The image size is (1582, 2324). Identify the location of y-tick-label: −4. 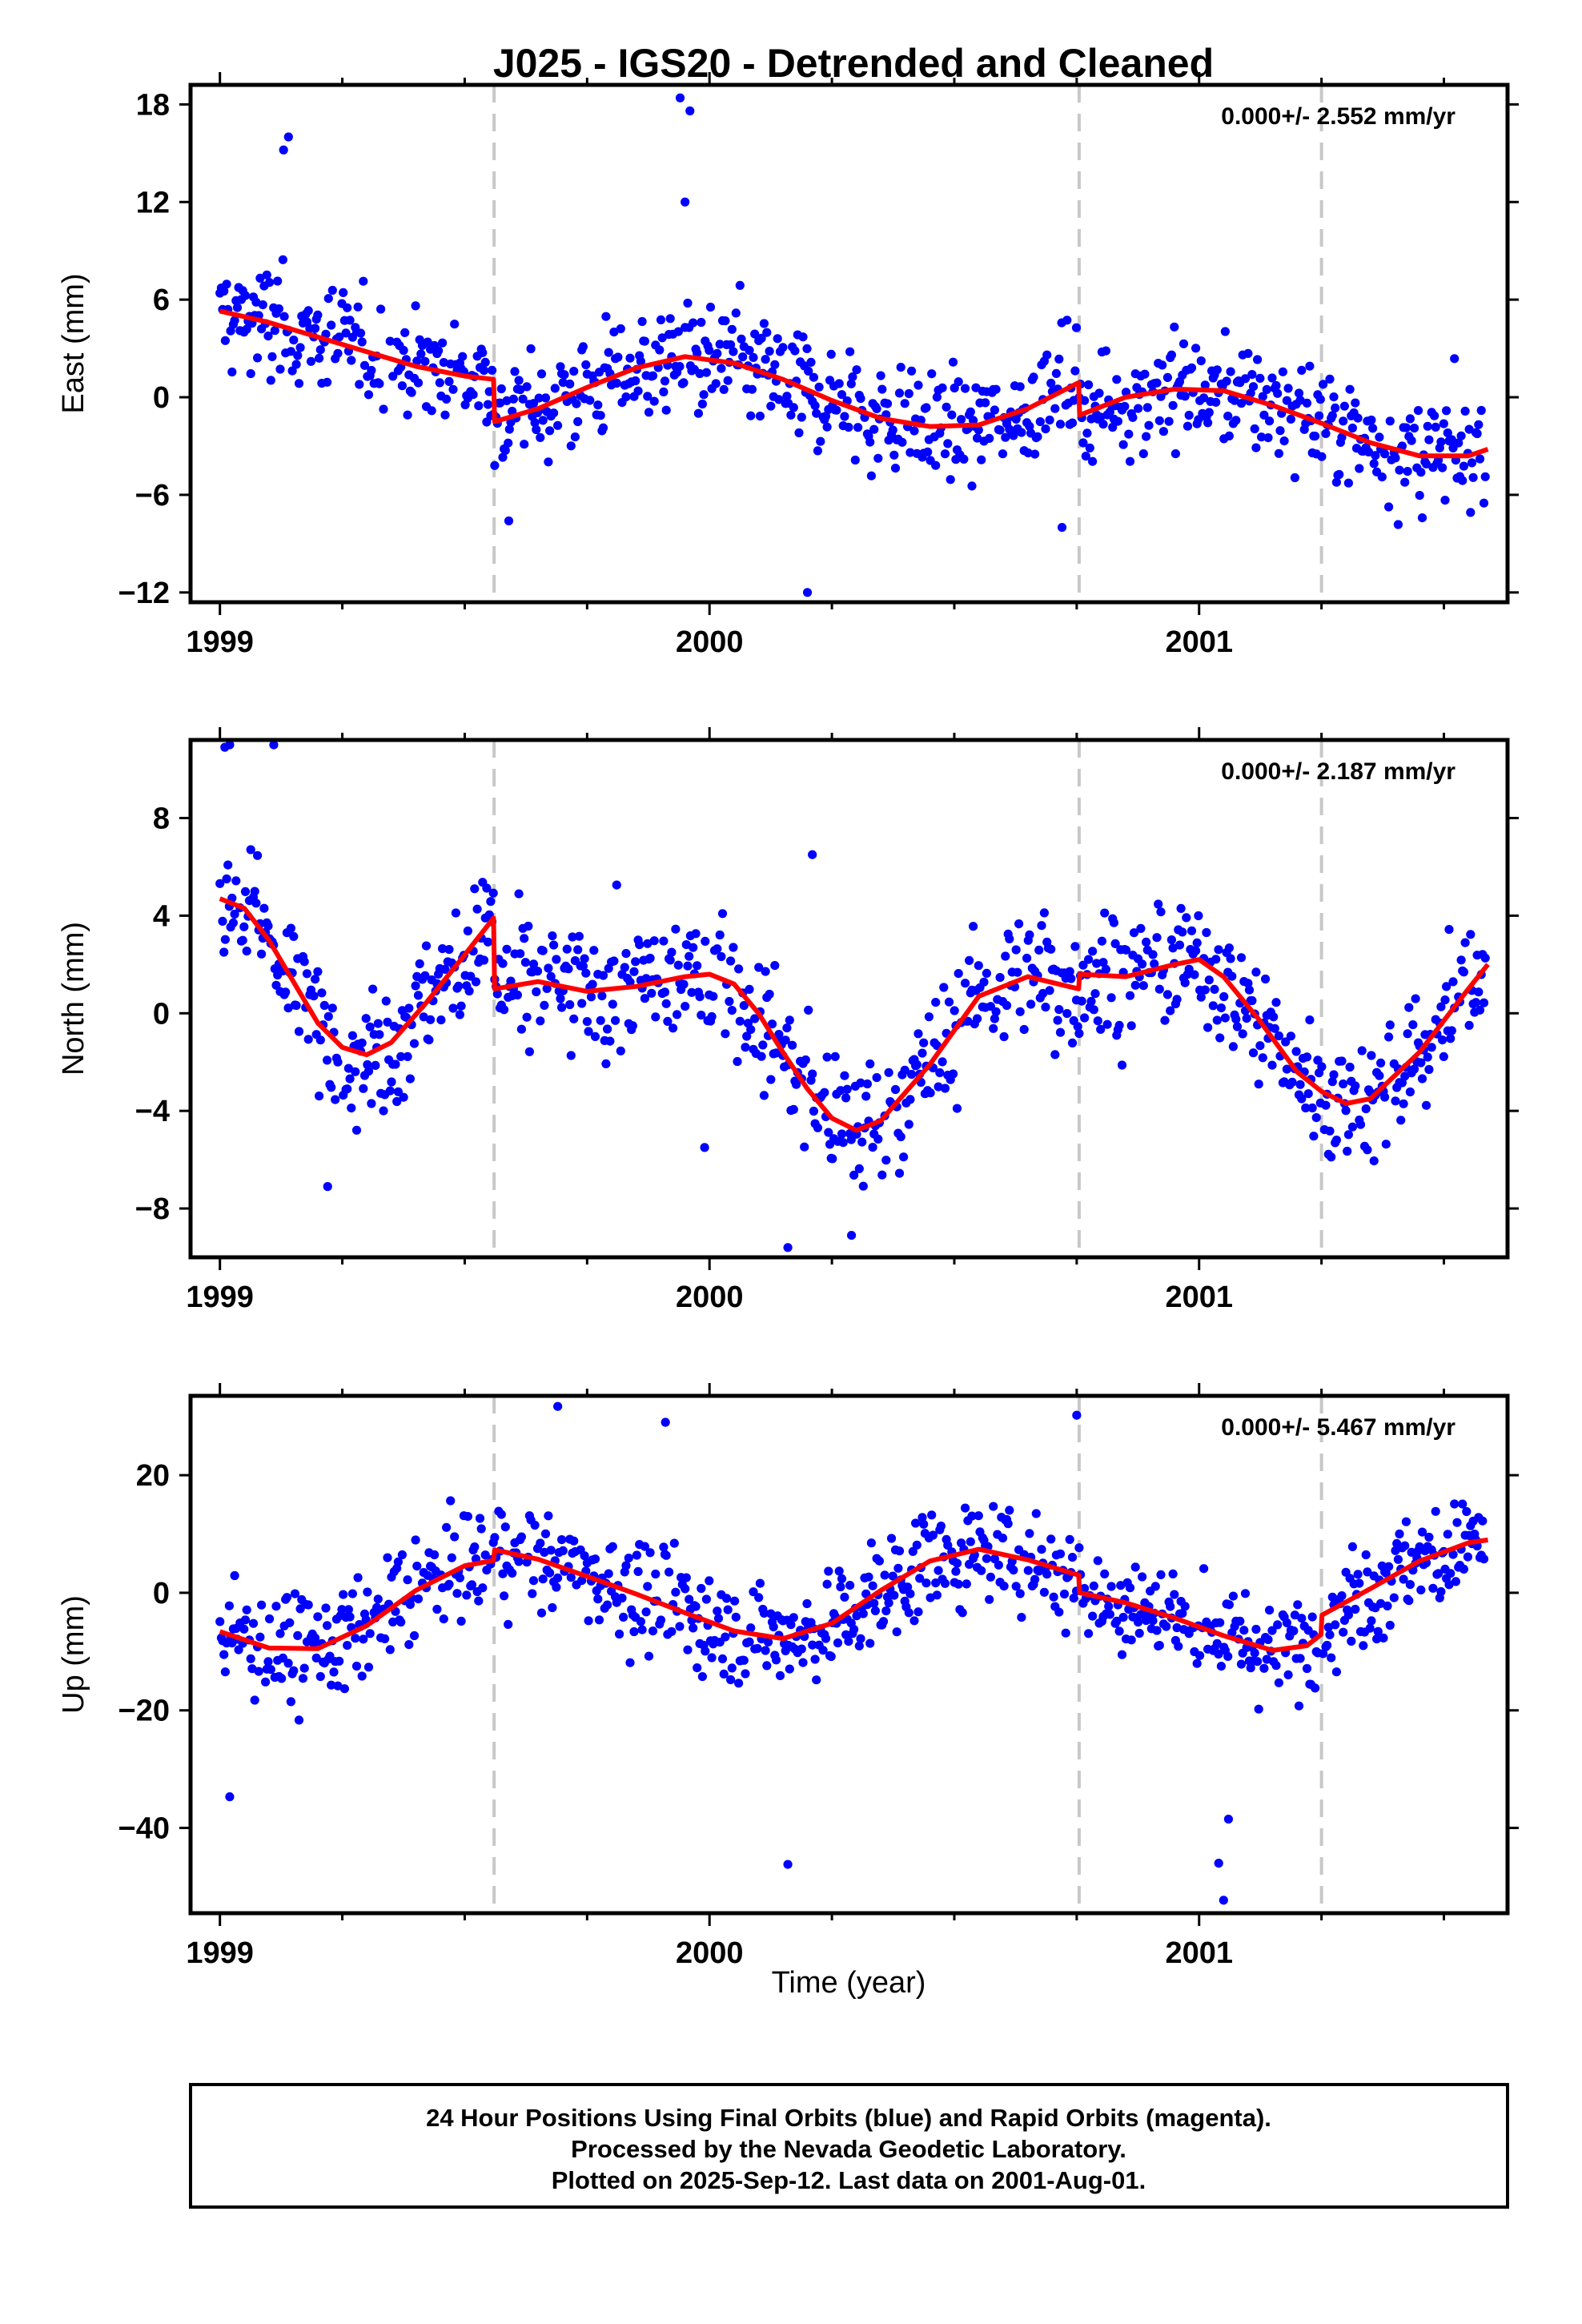
(152, 1111).